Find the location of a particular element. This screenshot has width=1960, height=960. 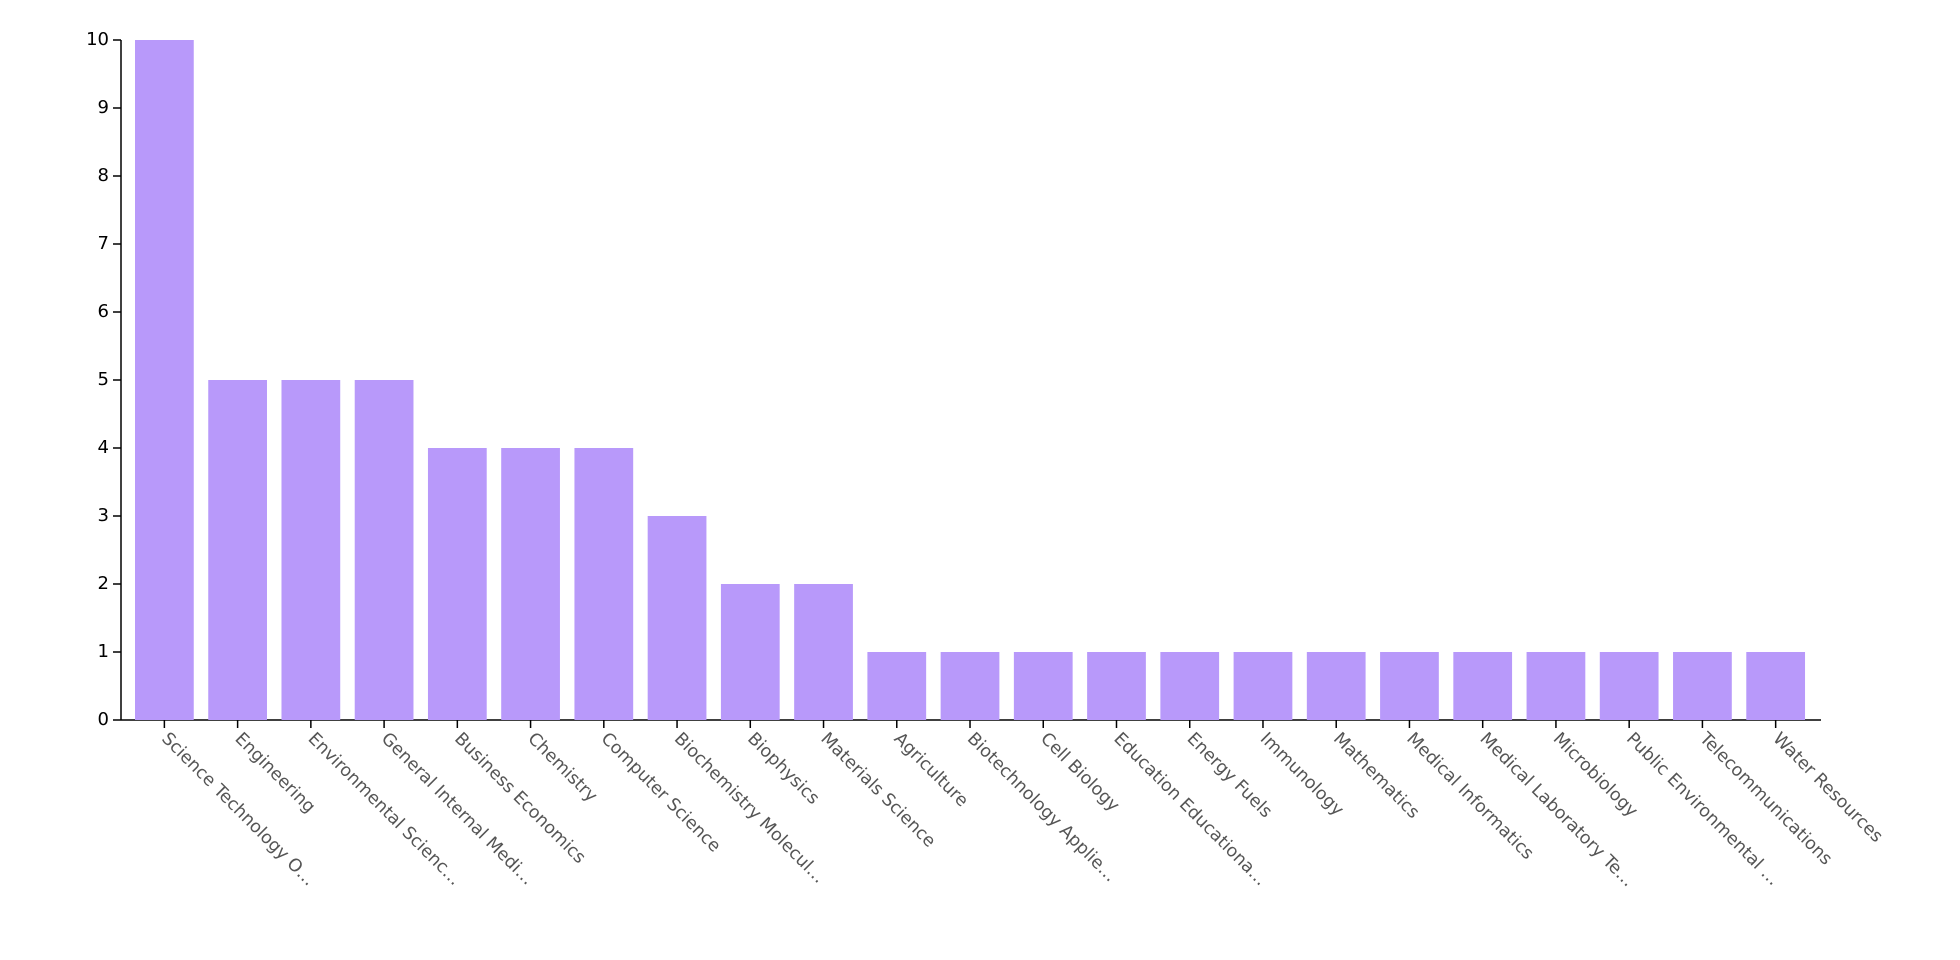

y-tick-label: 1 is located at coordinates (103, 651).